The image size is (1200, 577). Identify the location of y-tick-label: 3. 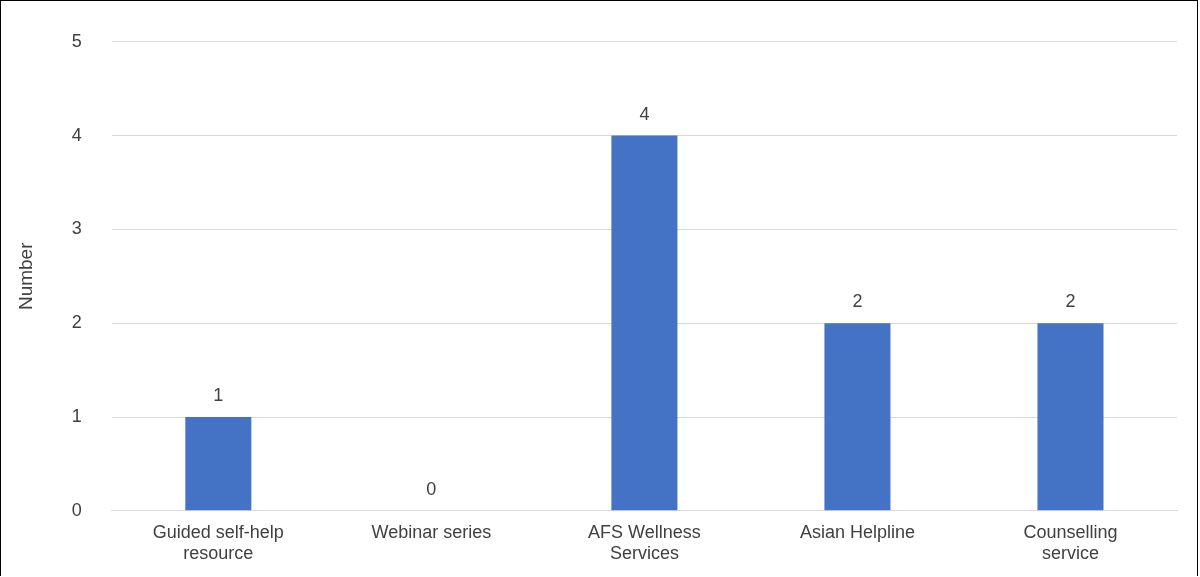
(76, 228).